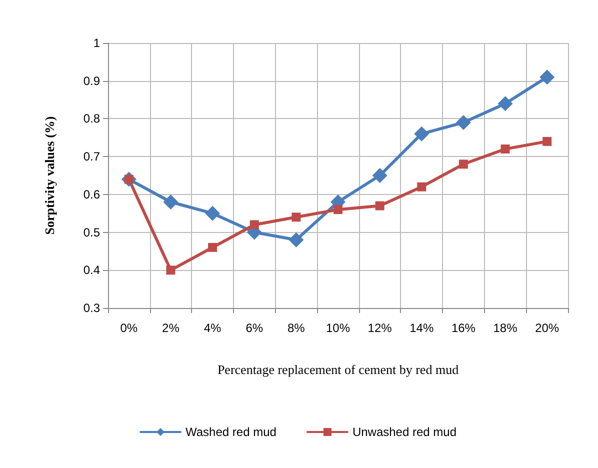 This screenshot has width=598, height=468. I want to click on y-tick-label: 0.5, so click(91, 232).